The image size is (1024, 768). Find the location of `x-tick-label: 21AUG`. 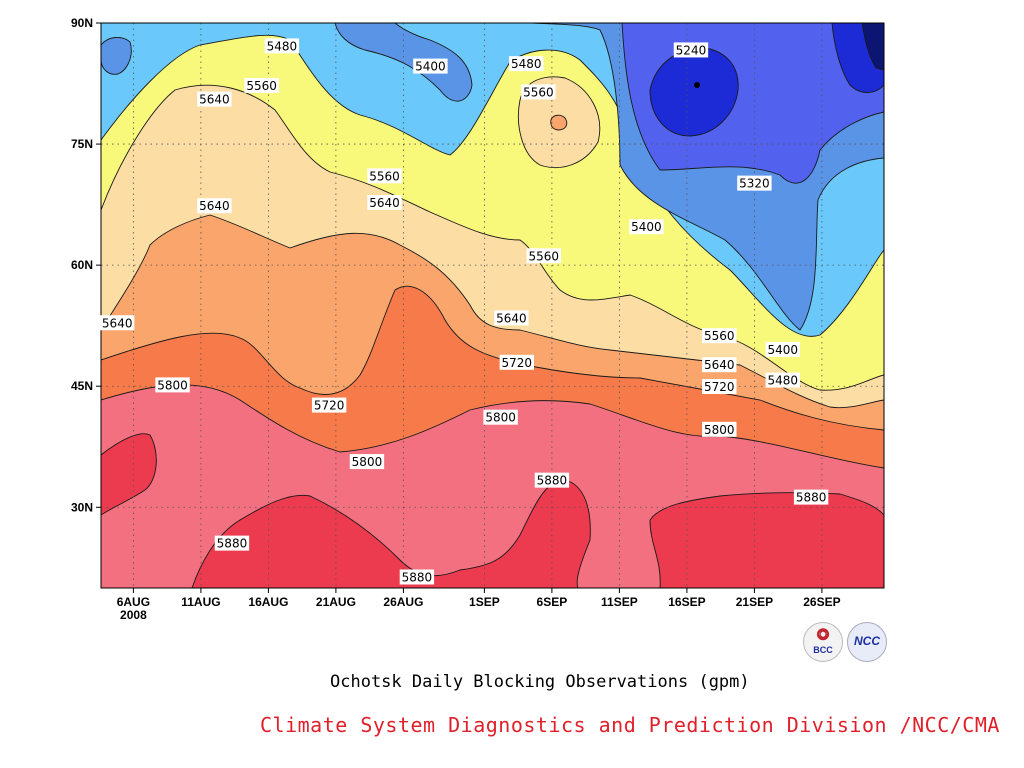

x-tick-label: 21AUG is located at coordinates (336, 602).